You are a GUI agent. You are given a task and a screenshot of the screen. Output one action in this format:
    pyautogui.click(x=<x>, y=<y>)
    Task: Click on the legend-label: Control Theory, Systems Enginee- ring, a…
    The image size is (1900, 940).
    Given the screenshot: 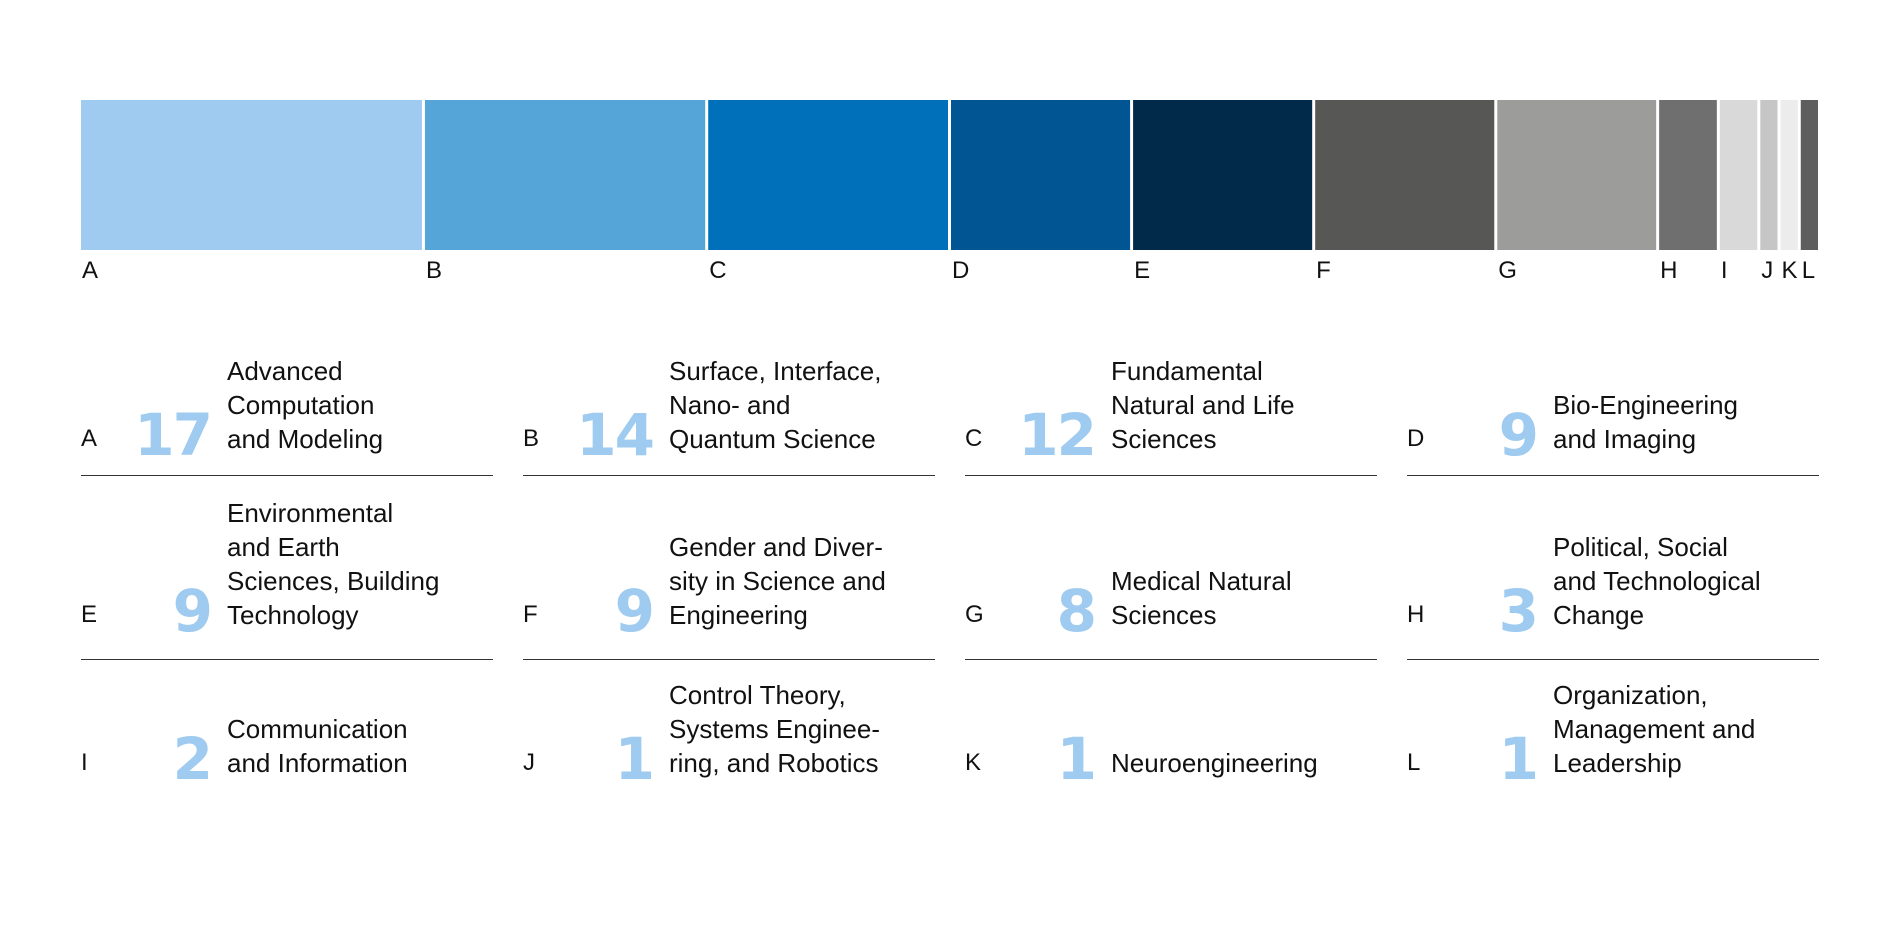 What is the action you would take?
    pyautogui.click(x=774, y=729)
    